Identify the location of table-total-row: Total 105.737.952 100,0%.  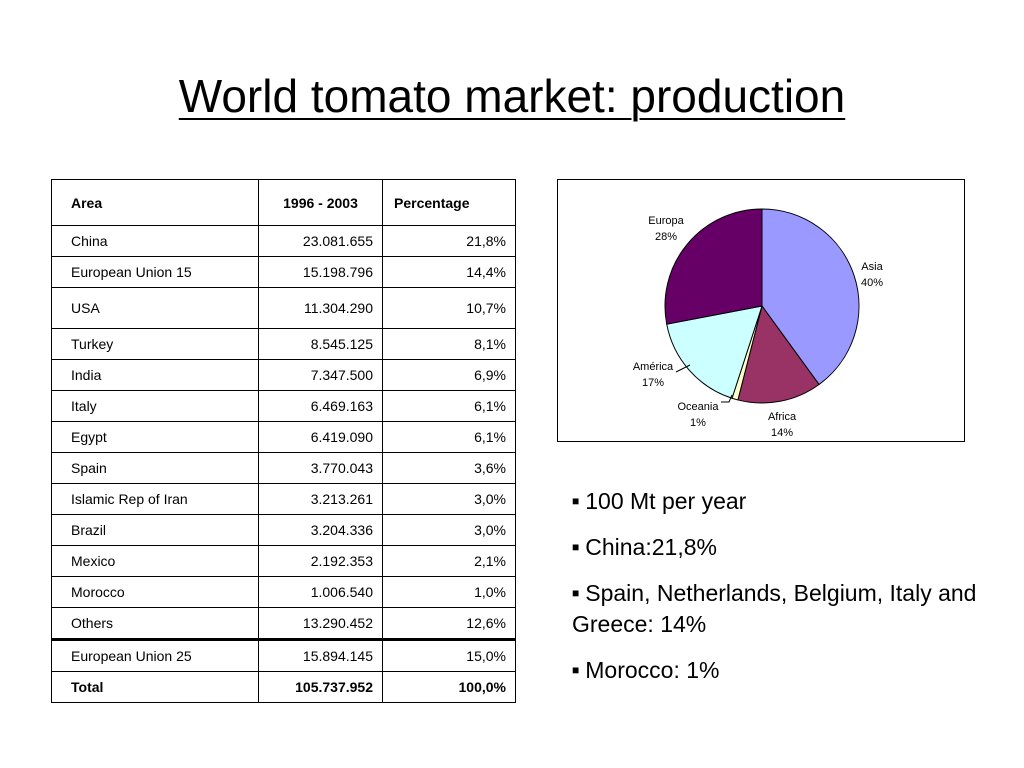
(283, 687).